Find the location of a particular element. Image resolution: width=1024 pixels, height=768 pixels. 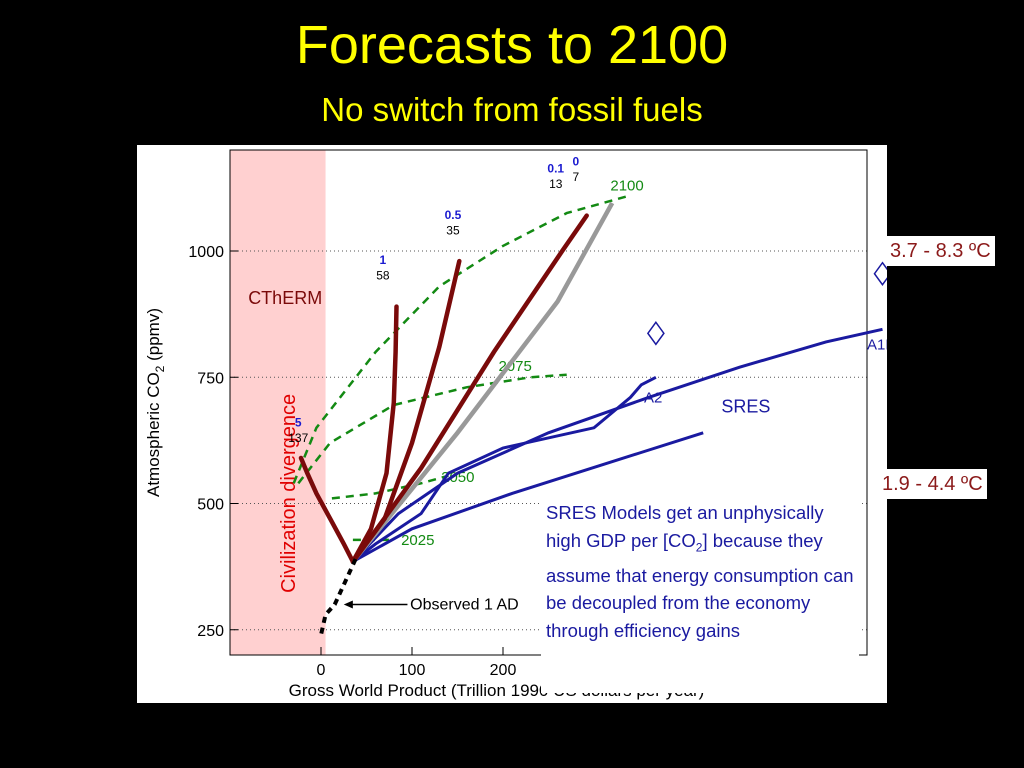

slide-subtitle: No switch from fossil fuels is located at coordinates (512, 109).